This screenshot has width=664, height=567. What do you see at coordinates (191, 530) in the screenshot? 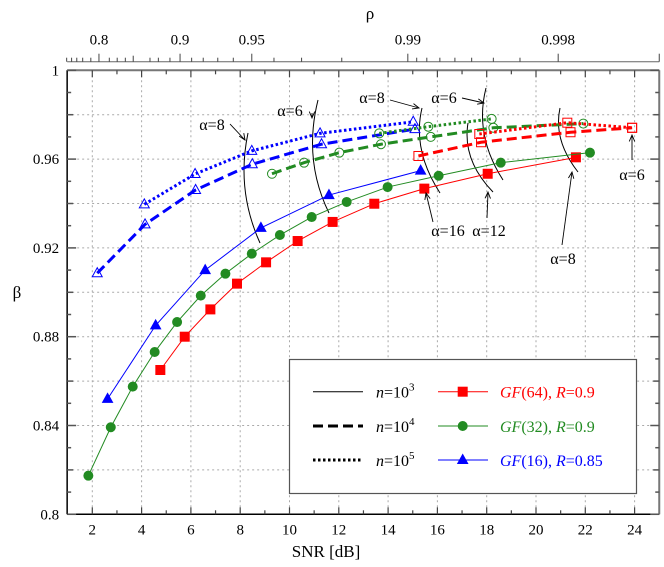
I see `x-tick-label: 6` at bounding box center [191, 530].